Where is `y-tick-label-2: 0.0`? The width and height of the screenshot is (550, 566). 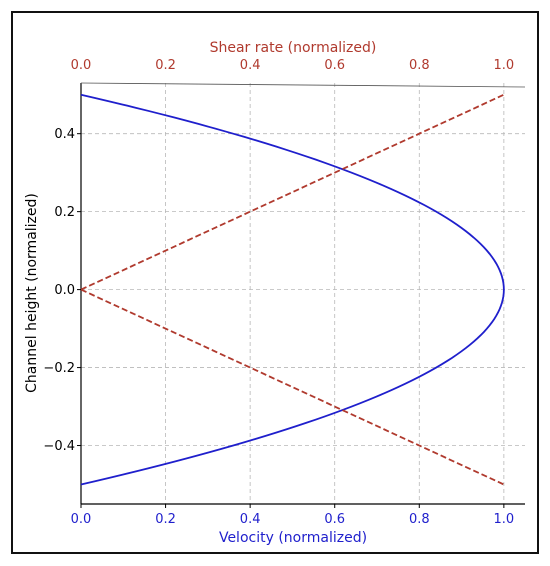
y-tick-label-2: 0.0 is located at coordinates (64, 290).